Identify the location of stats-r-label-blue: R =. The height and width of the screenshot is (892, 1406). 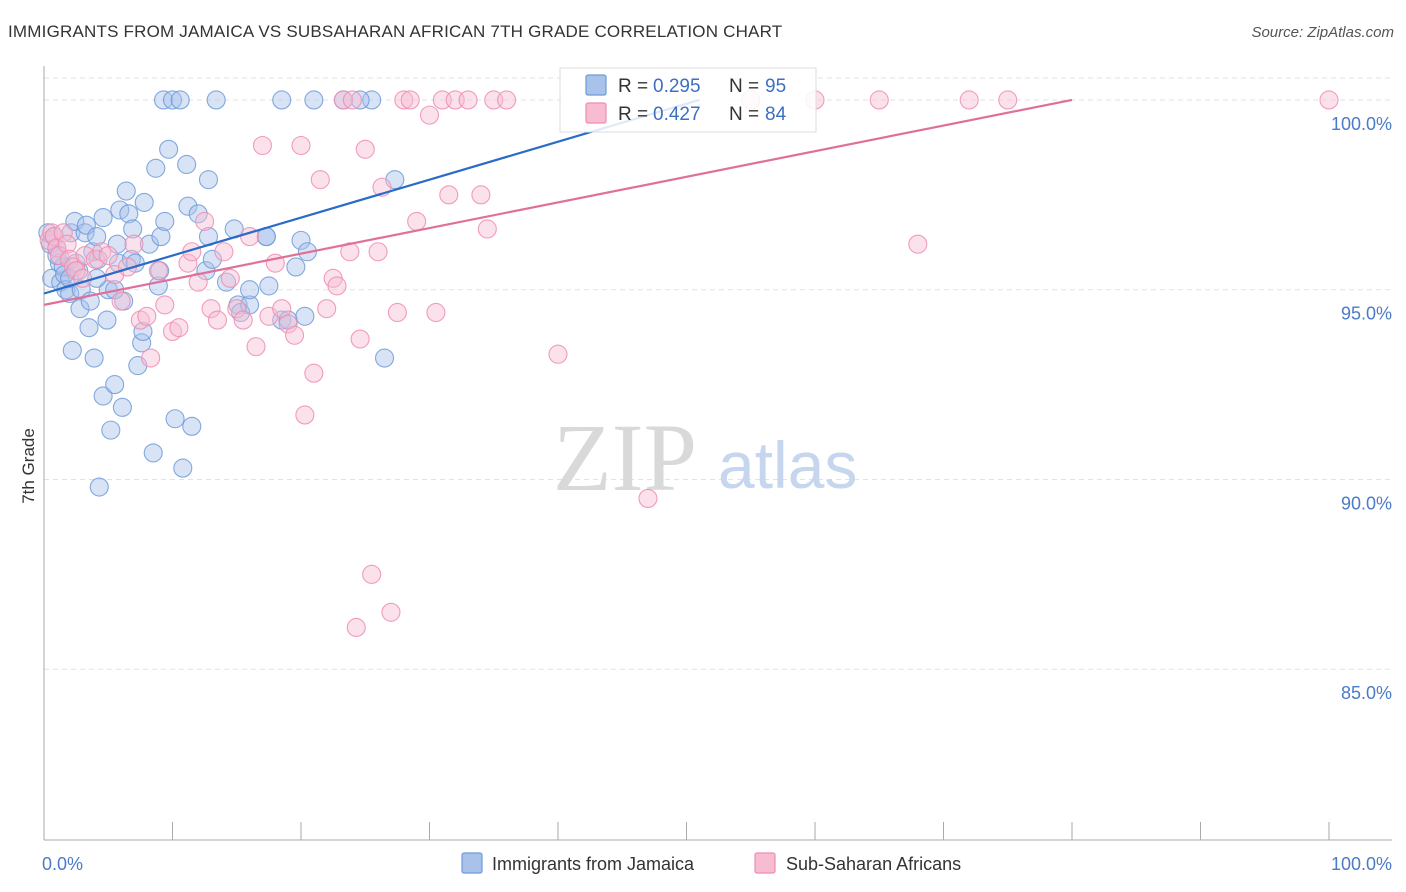
(633, 86).